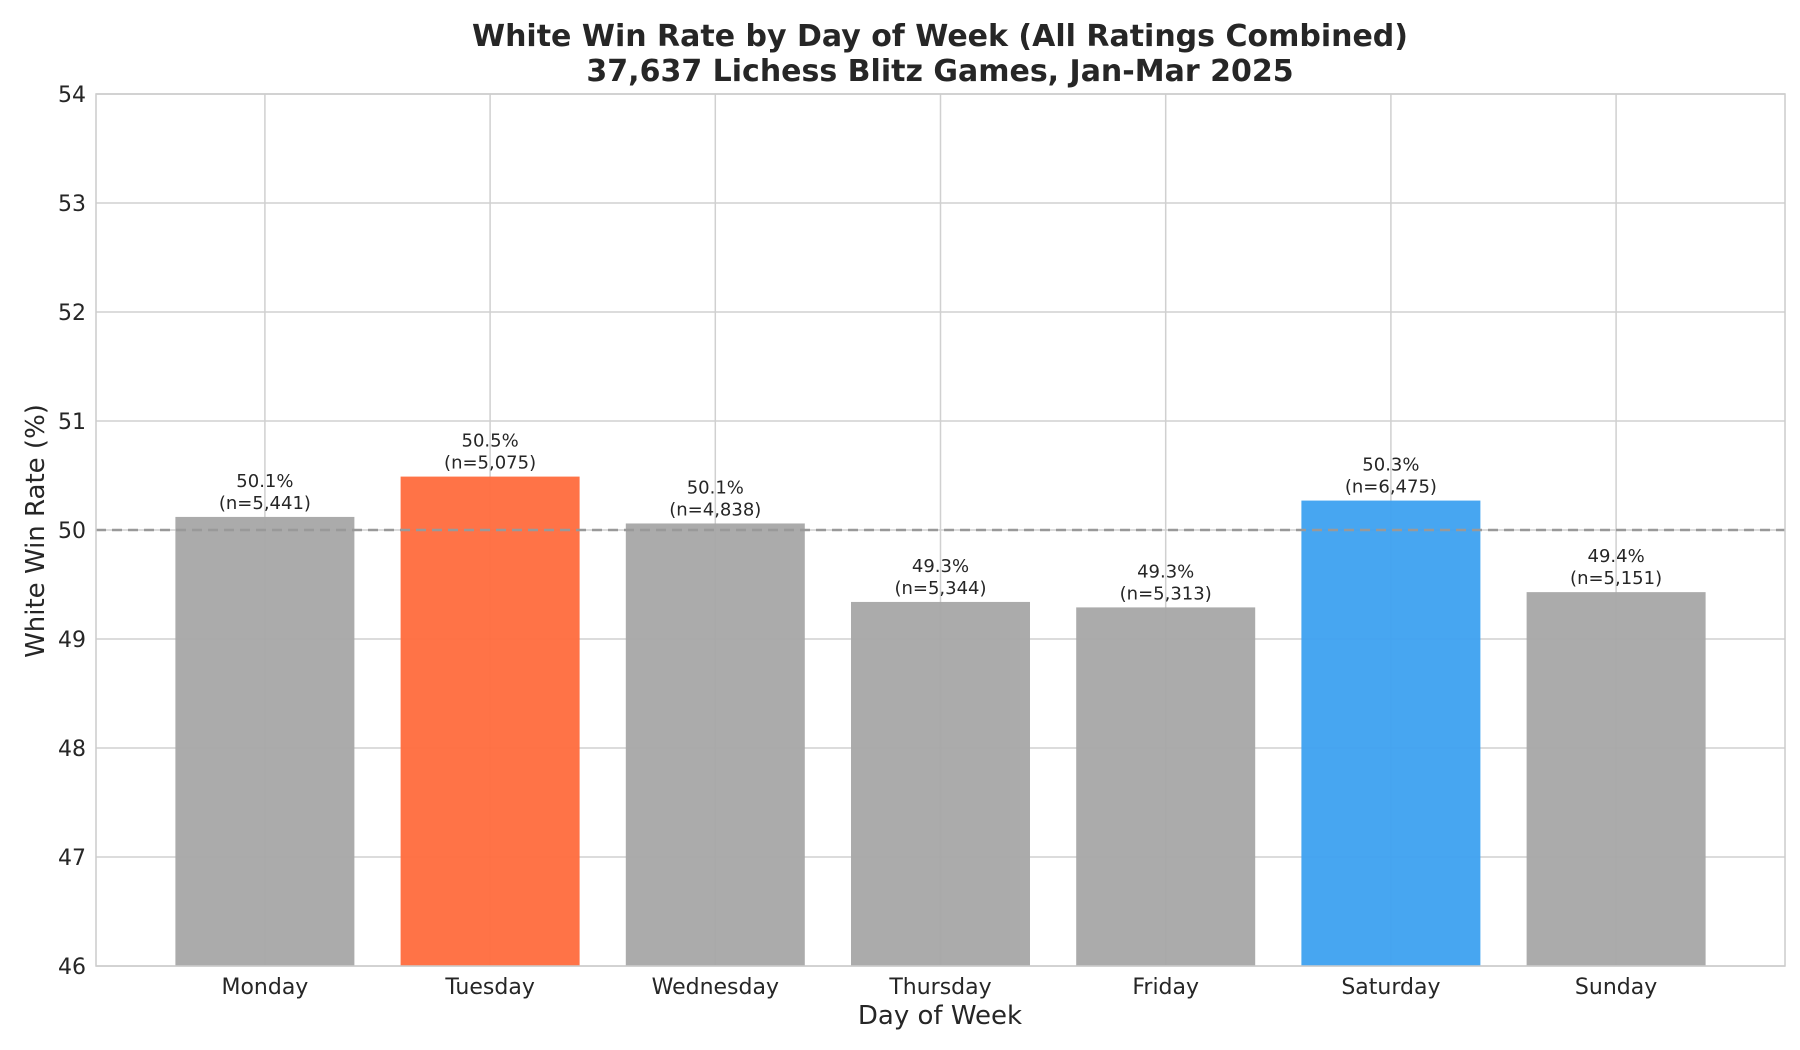  I want to click on bar-thursday, so click(940, 783).